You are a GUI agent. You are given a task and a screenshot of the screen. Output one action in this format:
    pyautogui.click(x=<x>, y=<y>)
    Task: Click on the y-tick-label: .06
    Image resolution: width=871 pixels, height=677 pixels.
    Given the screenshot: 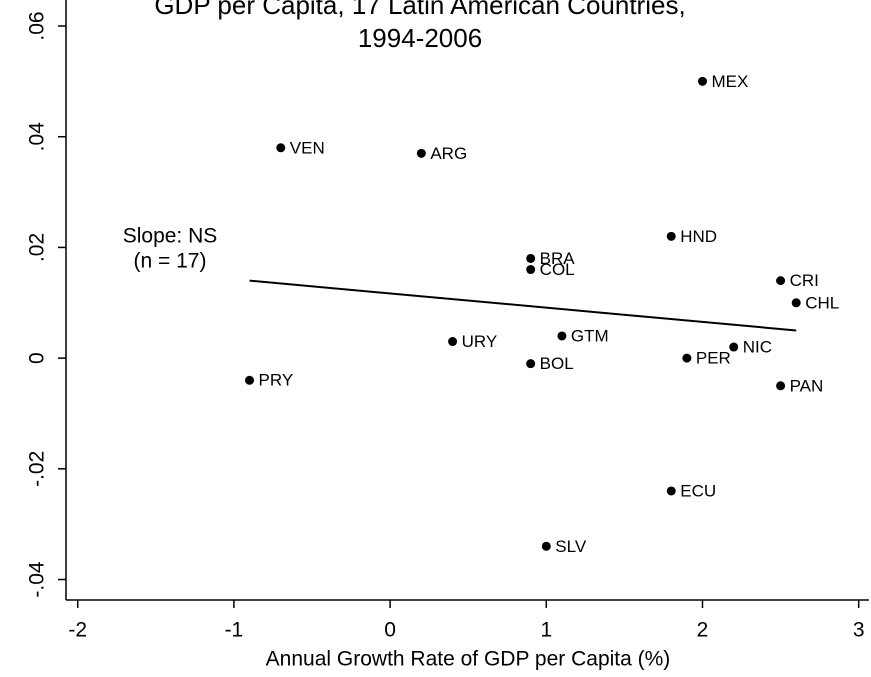 What is the action you would take?
    pyautogui.click(x=37, y=25)
    